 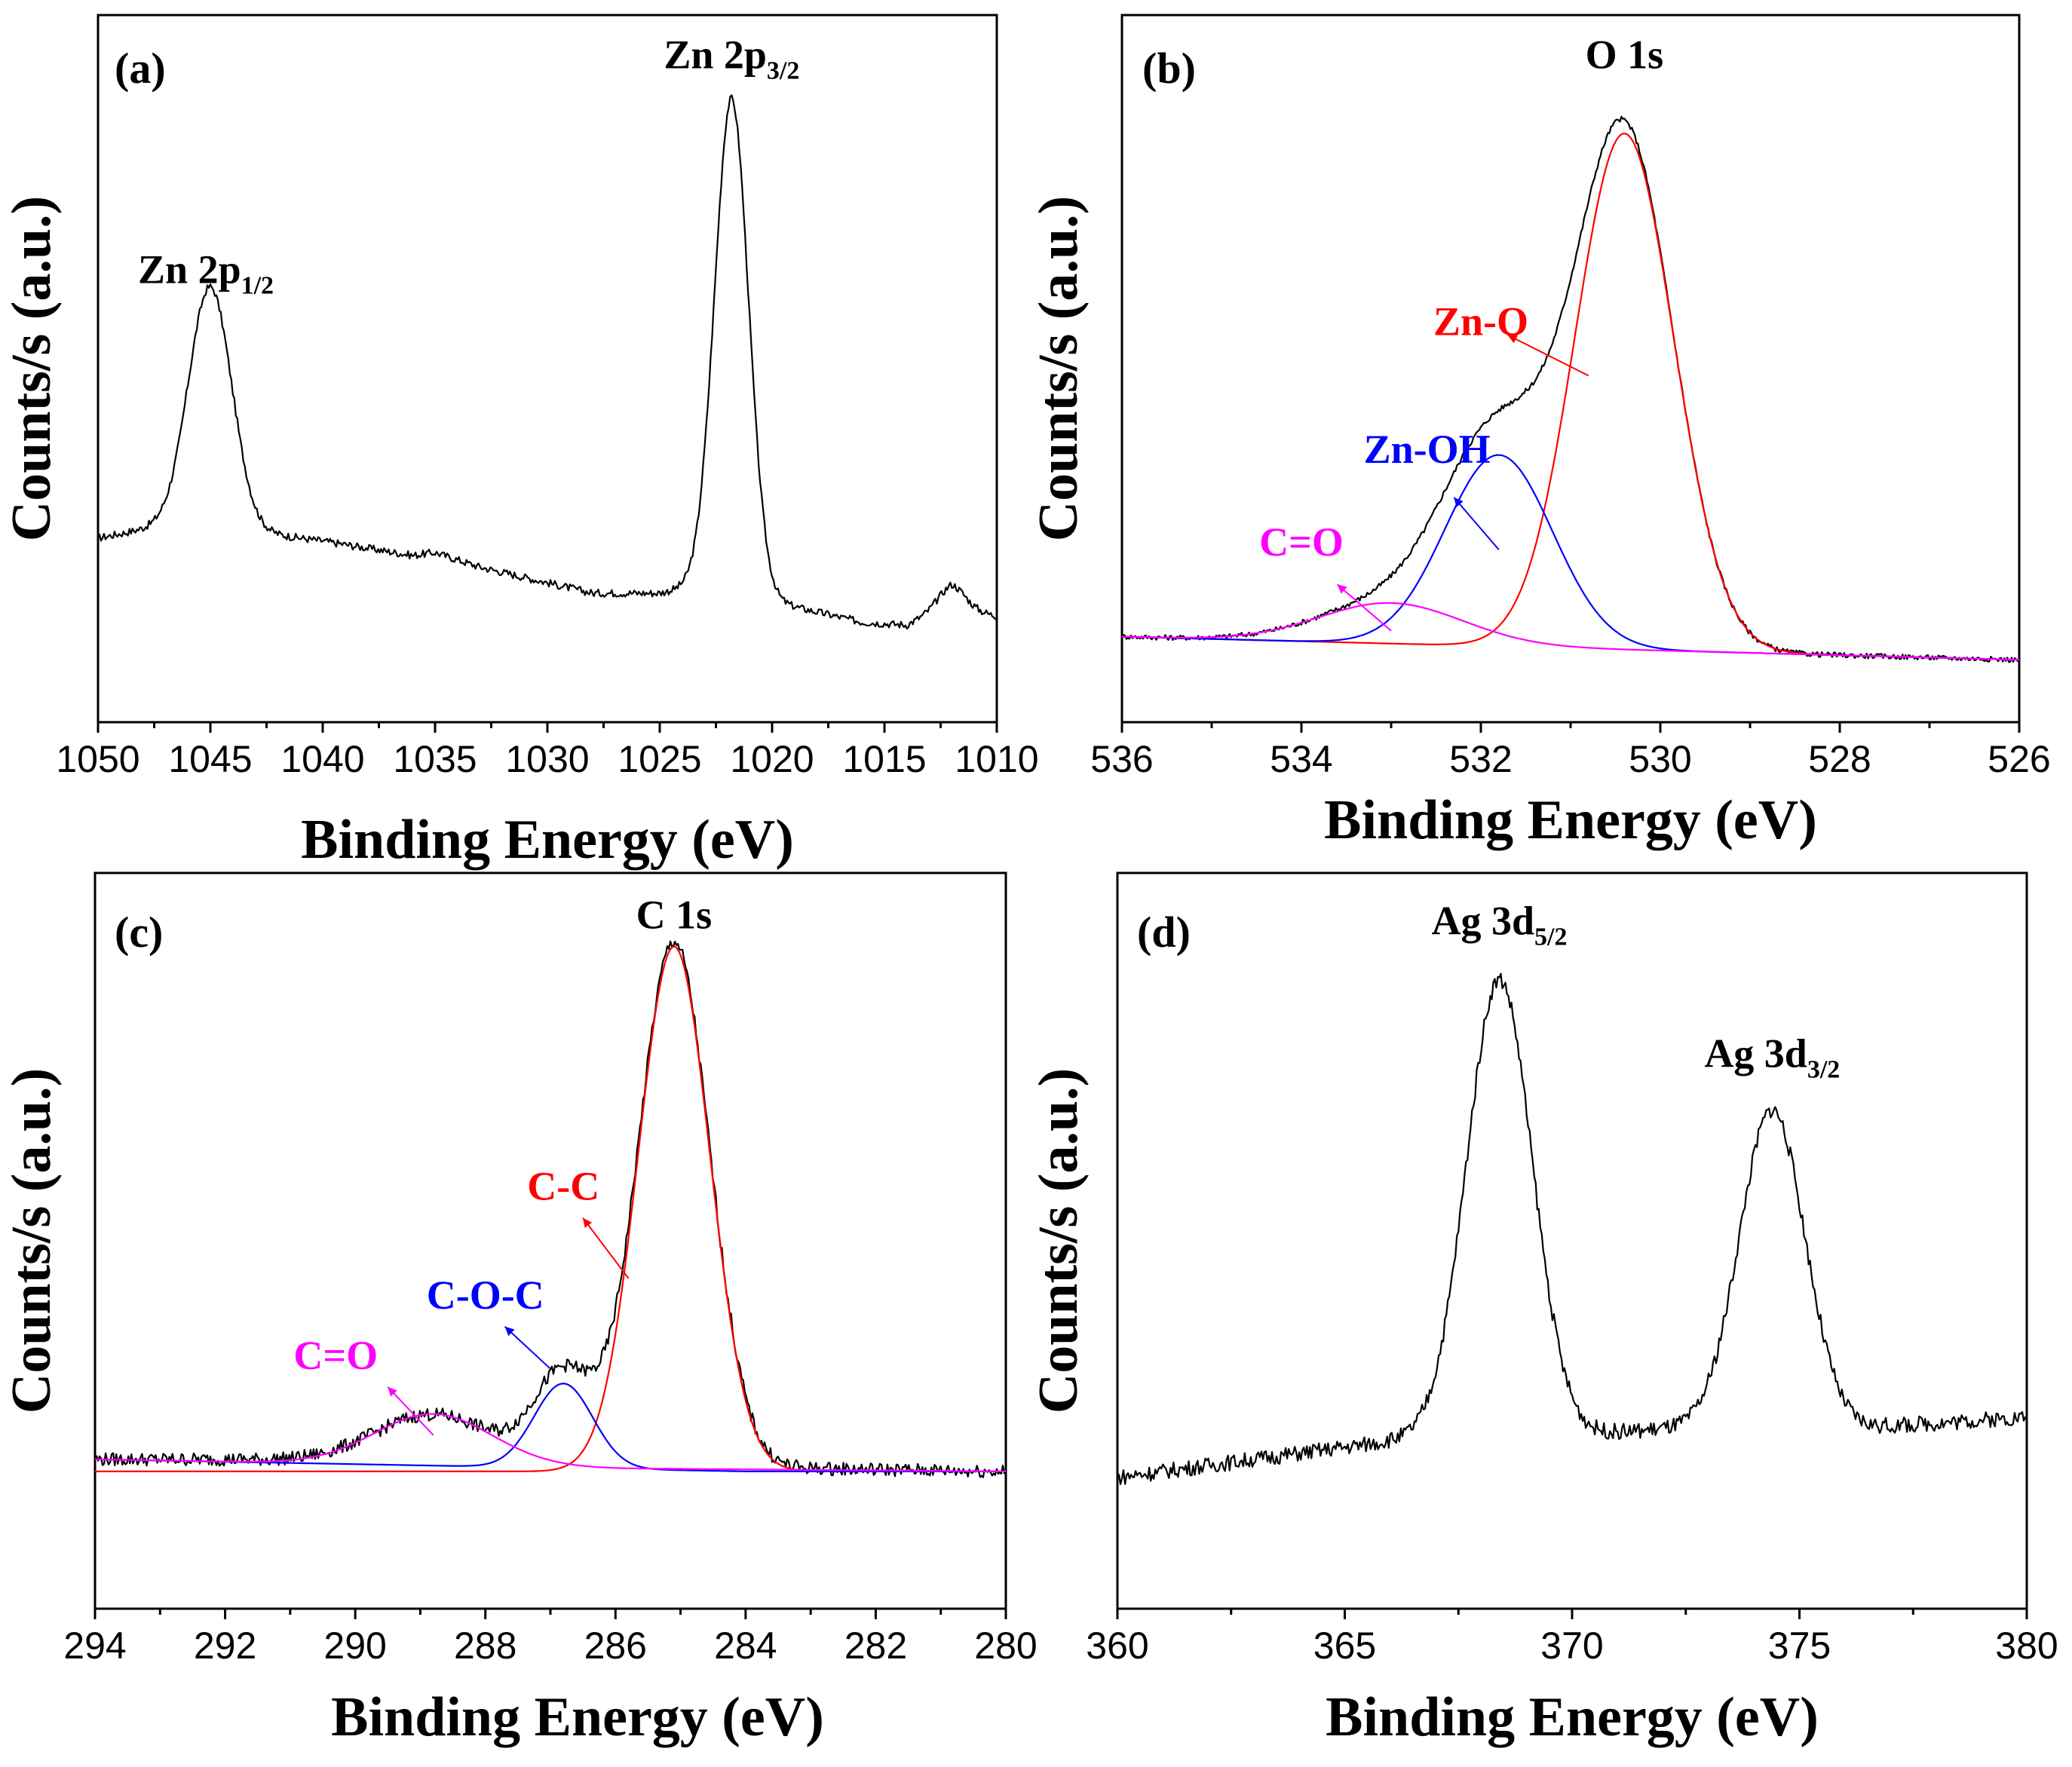 I want to click on x-tick-label-d: 360, so click(x=1117, y=1646).